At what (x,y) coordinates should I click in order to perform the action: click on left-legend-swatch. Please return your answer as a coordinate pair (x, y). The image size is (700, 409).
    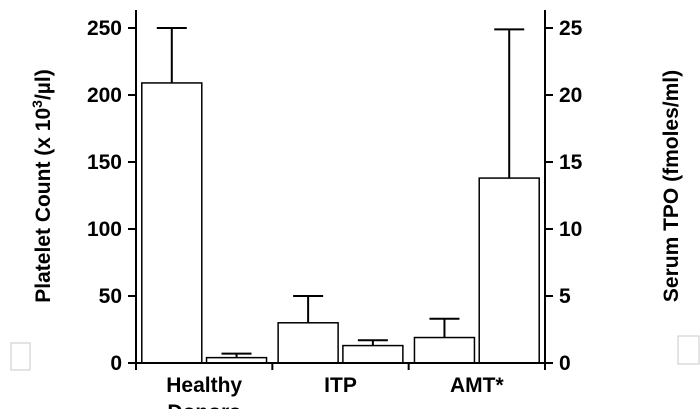
    Looking at the image, I should click on (20, 356).